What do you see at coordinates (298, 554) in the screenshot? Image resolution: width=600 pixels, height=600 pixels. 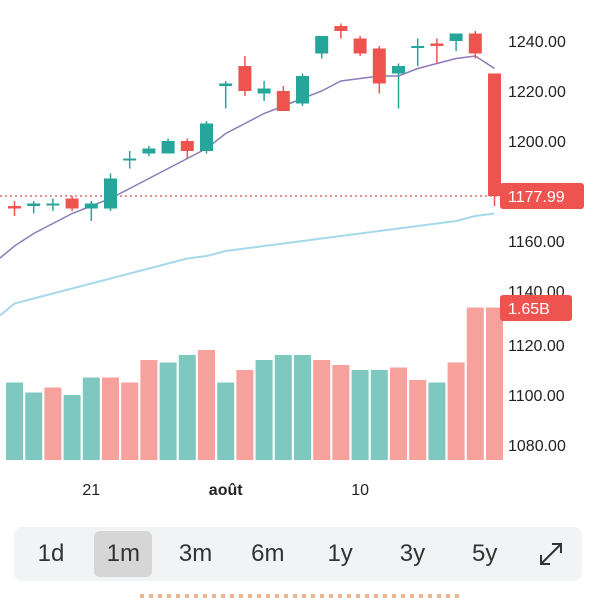 I see `range-selector: 1d 1m 3m 6m 1y 3y 5y` at bounding box center [298, 554].